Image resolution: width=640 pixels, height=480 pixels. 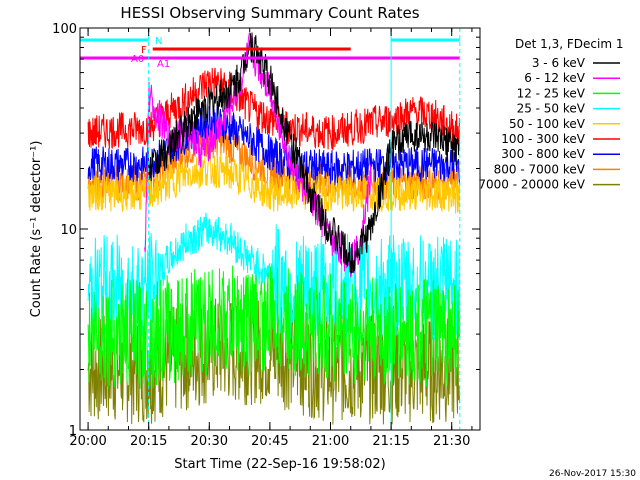 What do you see at coordinates (279, 464) in the screenshot?
I see `x-axis-label: Start Time (22-Sep-16 19:58:02)` at bounding box center [279, 464].